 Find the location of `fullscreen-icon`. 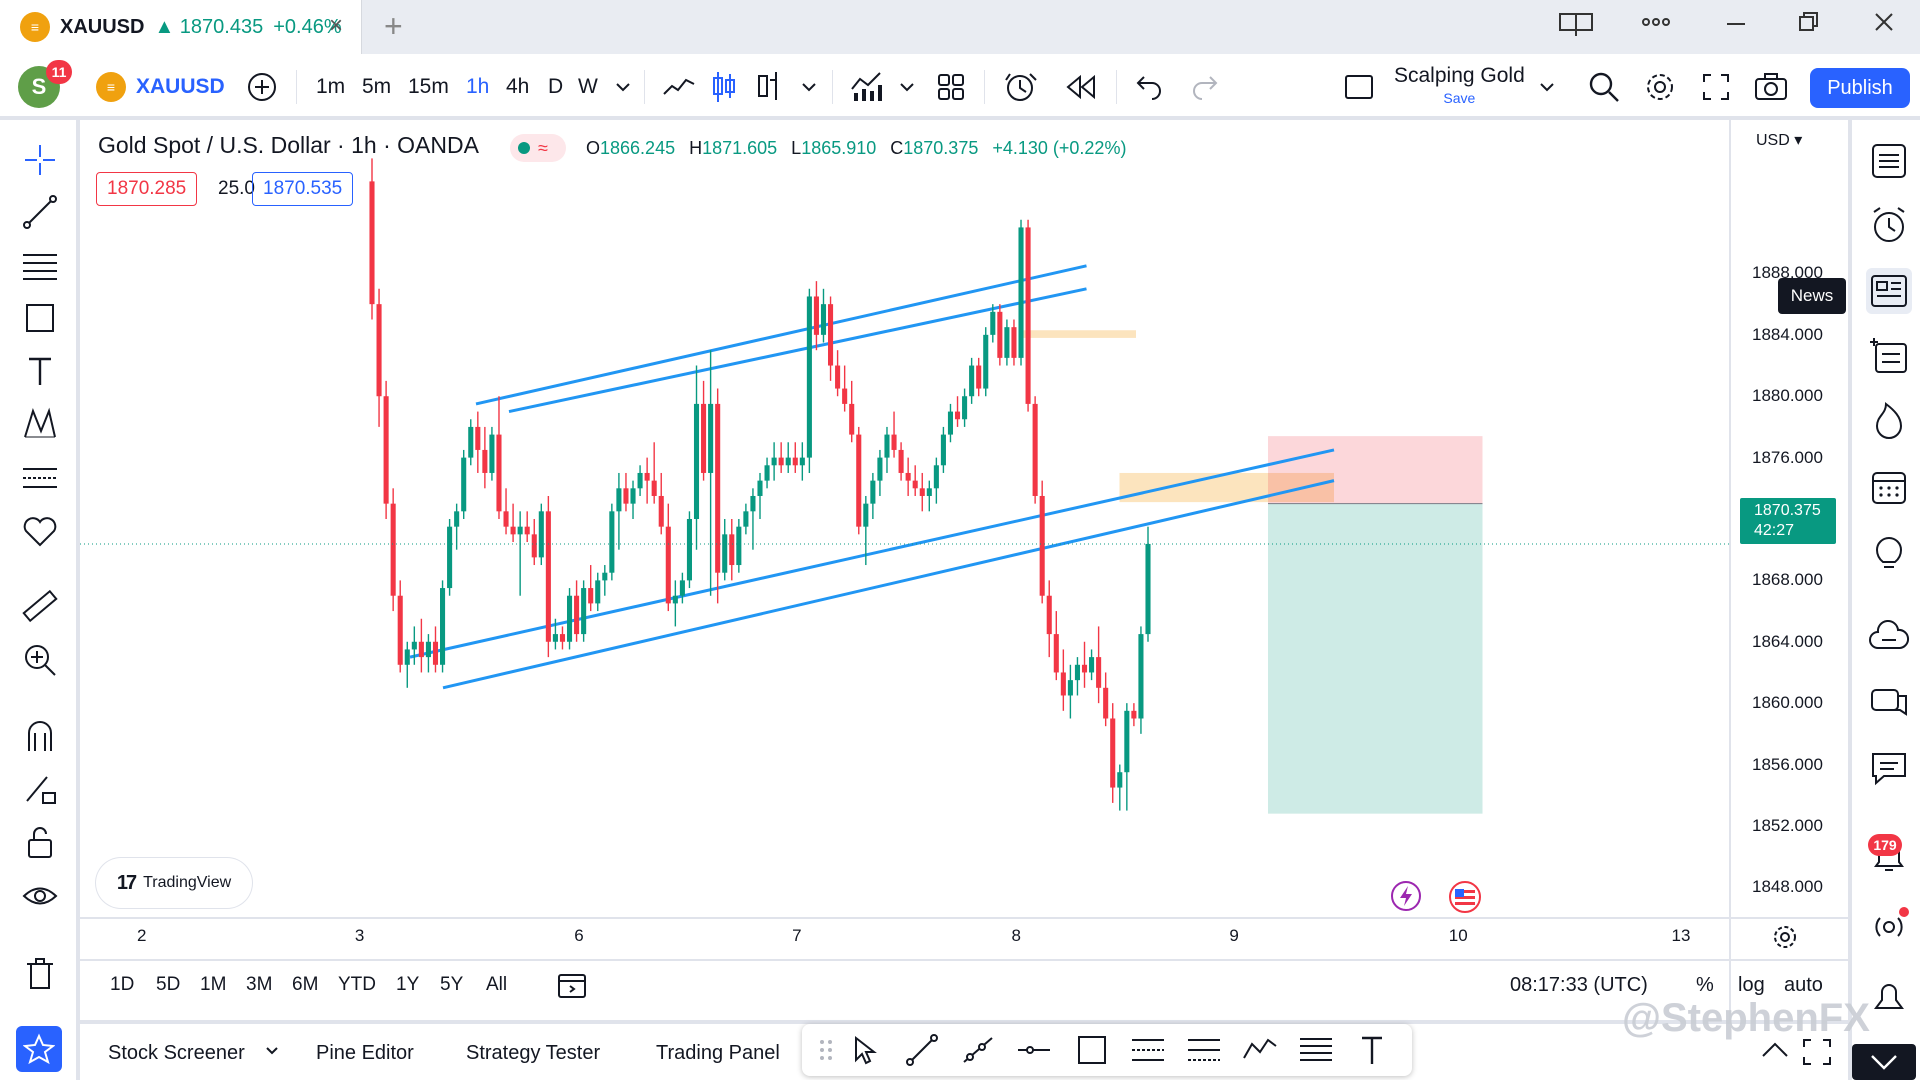

fullscreen-icon is located at coordinates (1716, 87).